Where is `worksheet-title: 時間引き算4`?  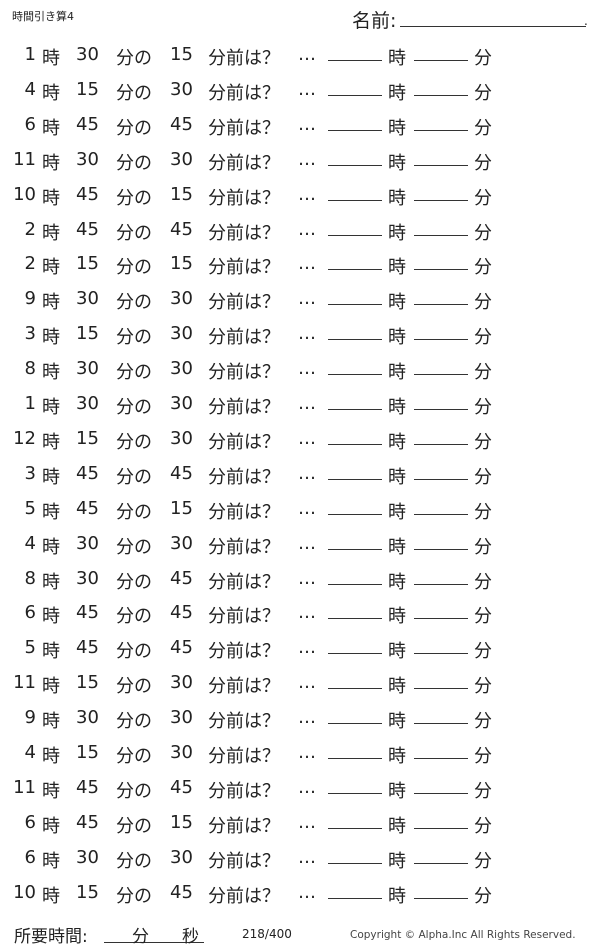 worksheet-title: 時間引き算4 is located at coordinates (43, 16).